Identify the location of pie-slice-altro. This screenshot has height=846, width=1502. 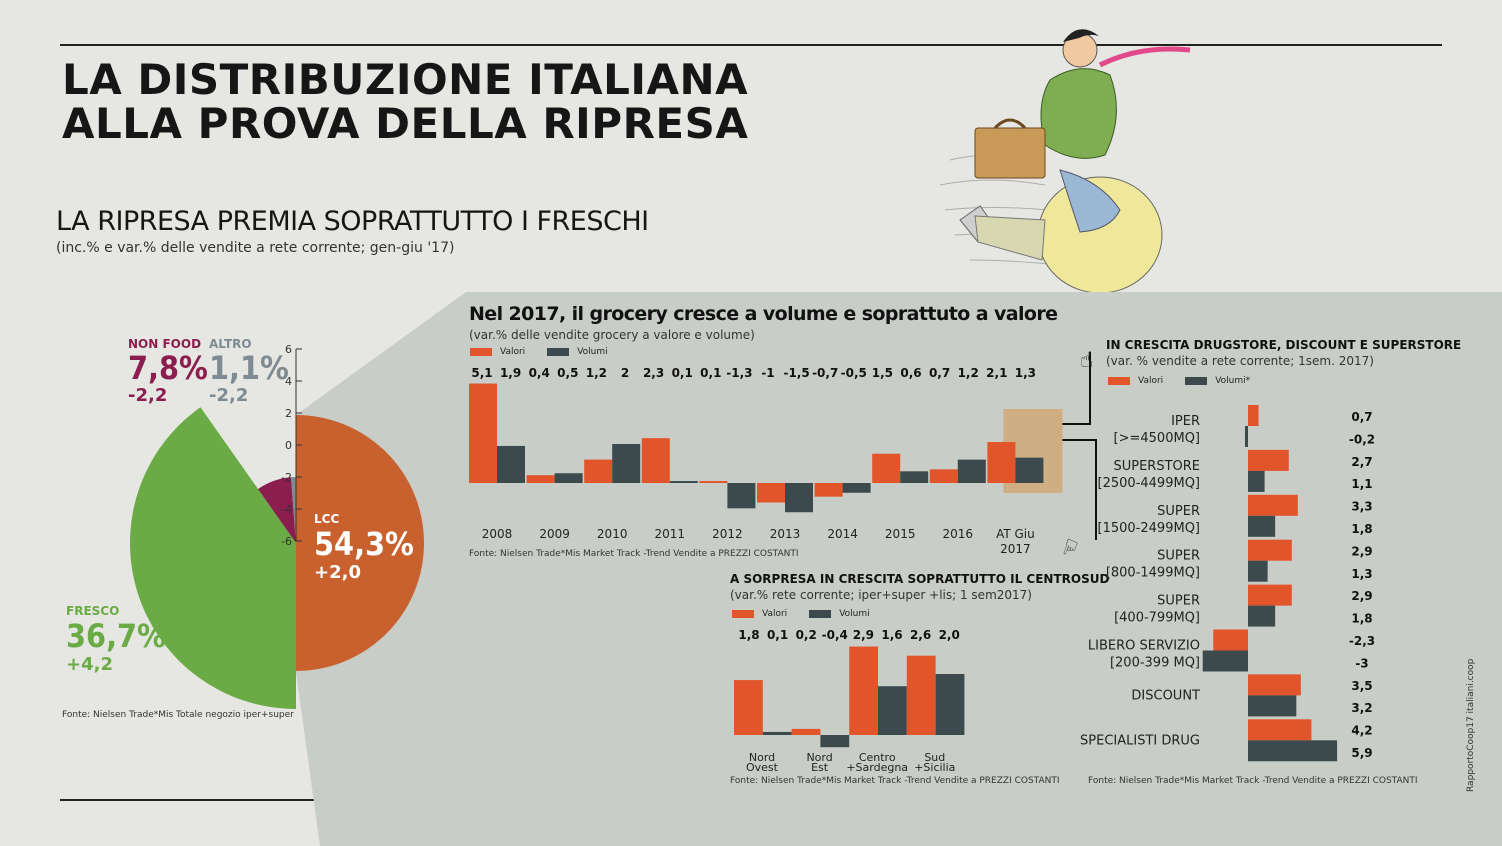
(293, 510).